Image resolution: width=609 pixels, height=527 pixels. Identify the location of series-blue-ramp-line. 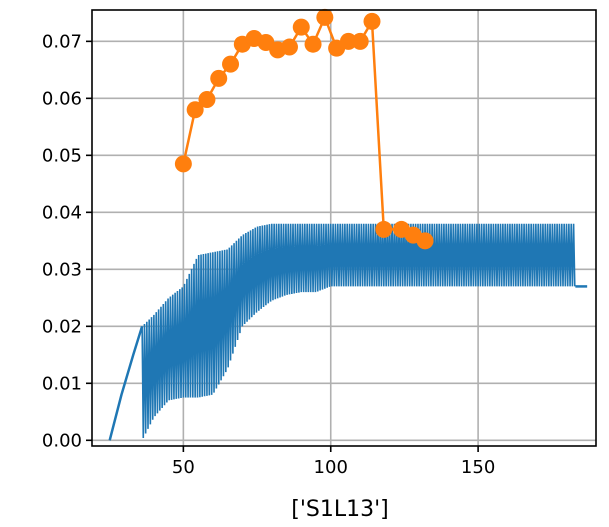
(126, 383).